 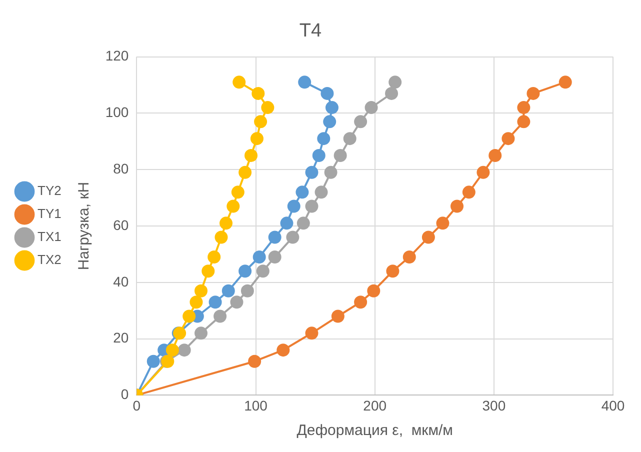 What do you see at coordinates (494, 405) in the screenshot?
I see `x-tick-label: 300` at bounding box center [494, 405].